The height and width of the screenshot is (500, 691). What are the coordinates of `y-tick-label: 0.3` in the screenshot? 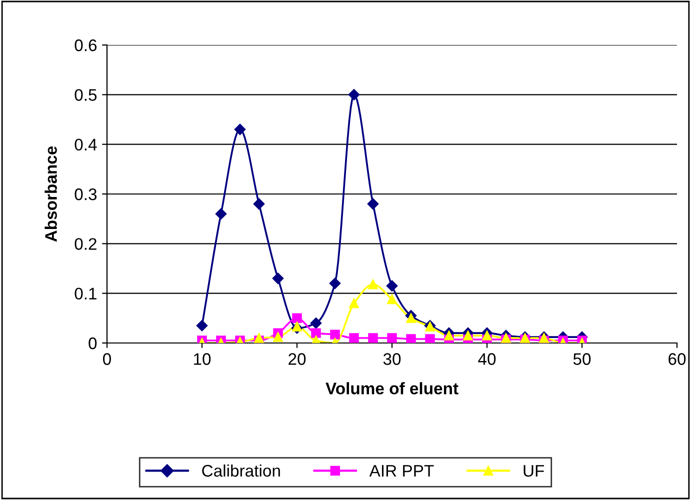 It's located at (85, 194).